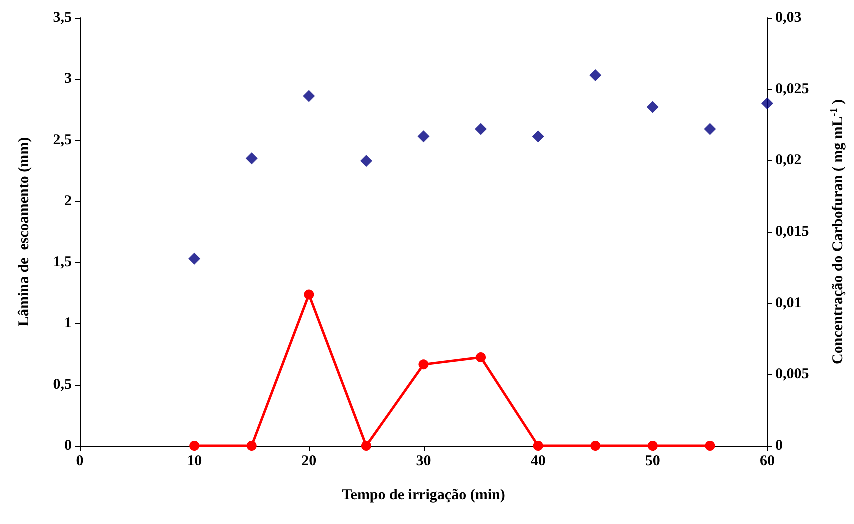 The width and height of the screenshot is (854, 524). I want to click on x-tick-label: 20, so click(309, 462).